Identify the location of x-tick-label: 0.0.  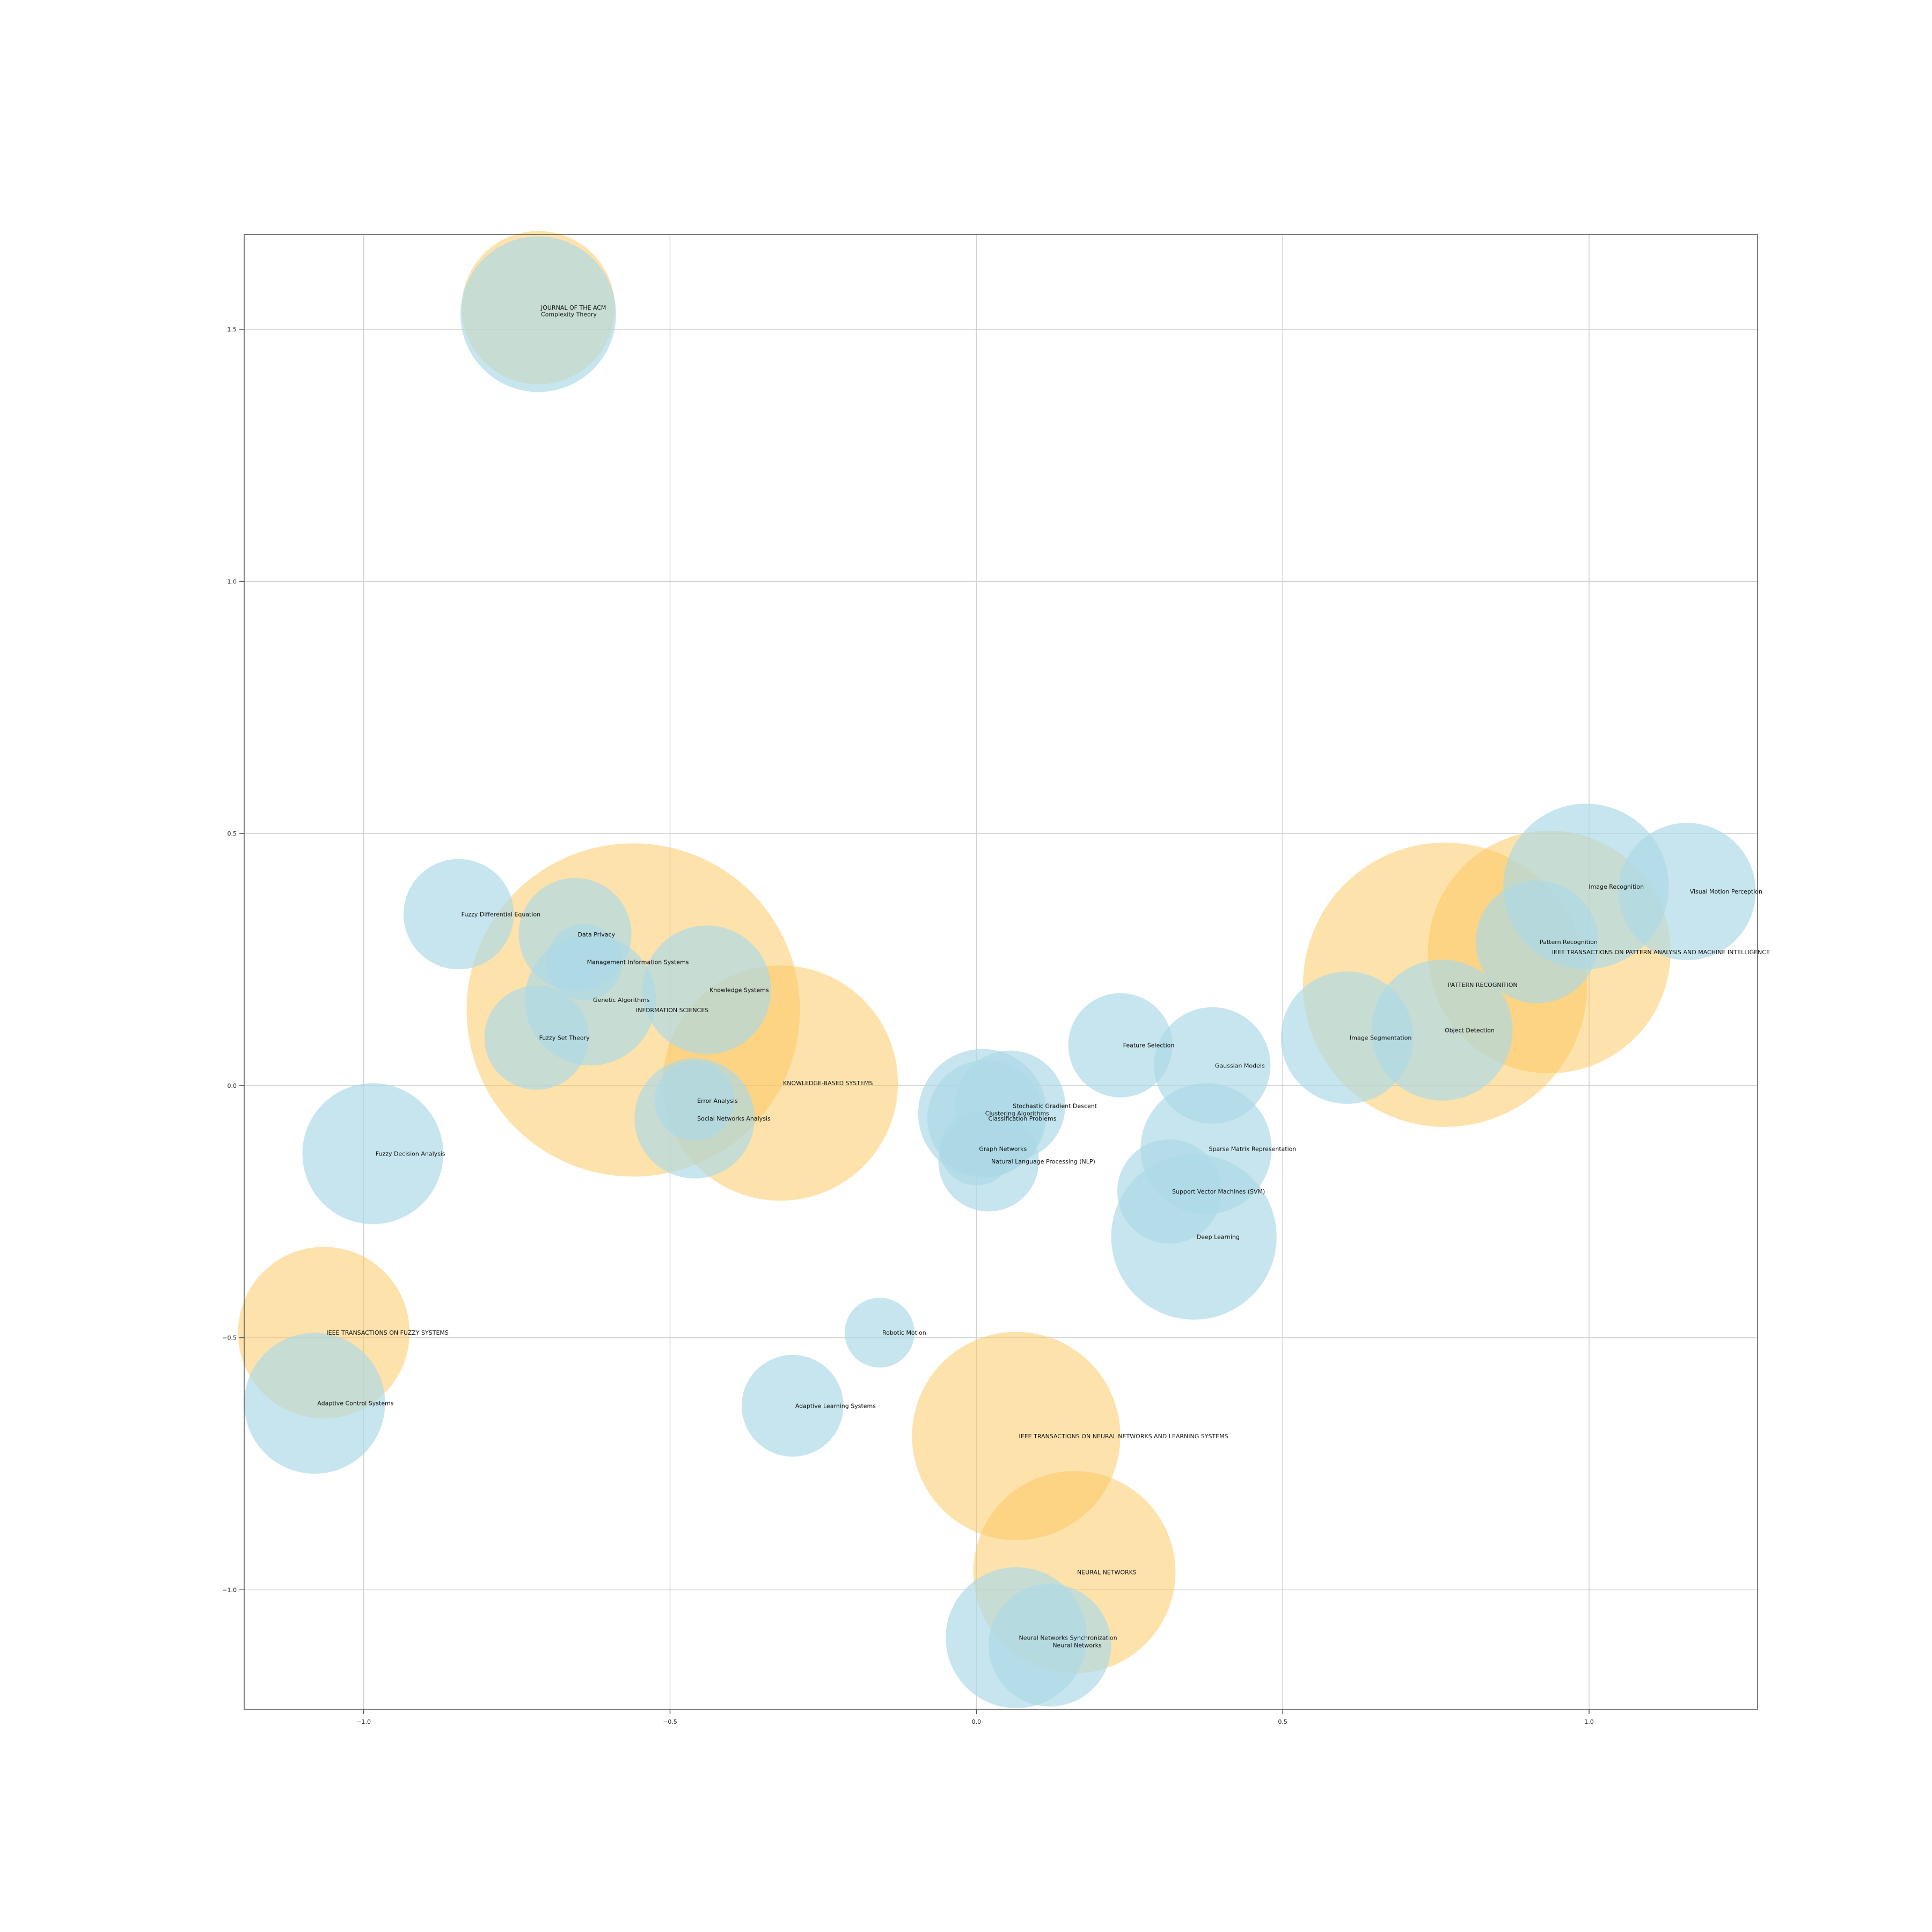
(977, 1721).